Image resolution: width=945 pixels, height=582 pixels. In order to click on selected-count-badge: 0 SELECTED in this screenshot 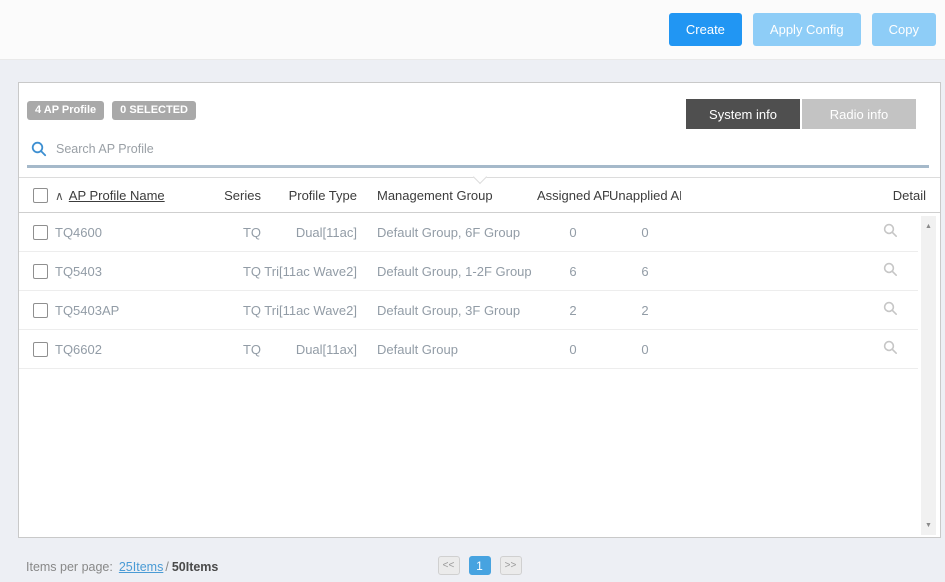, I will do `click(154, 110)`.